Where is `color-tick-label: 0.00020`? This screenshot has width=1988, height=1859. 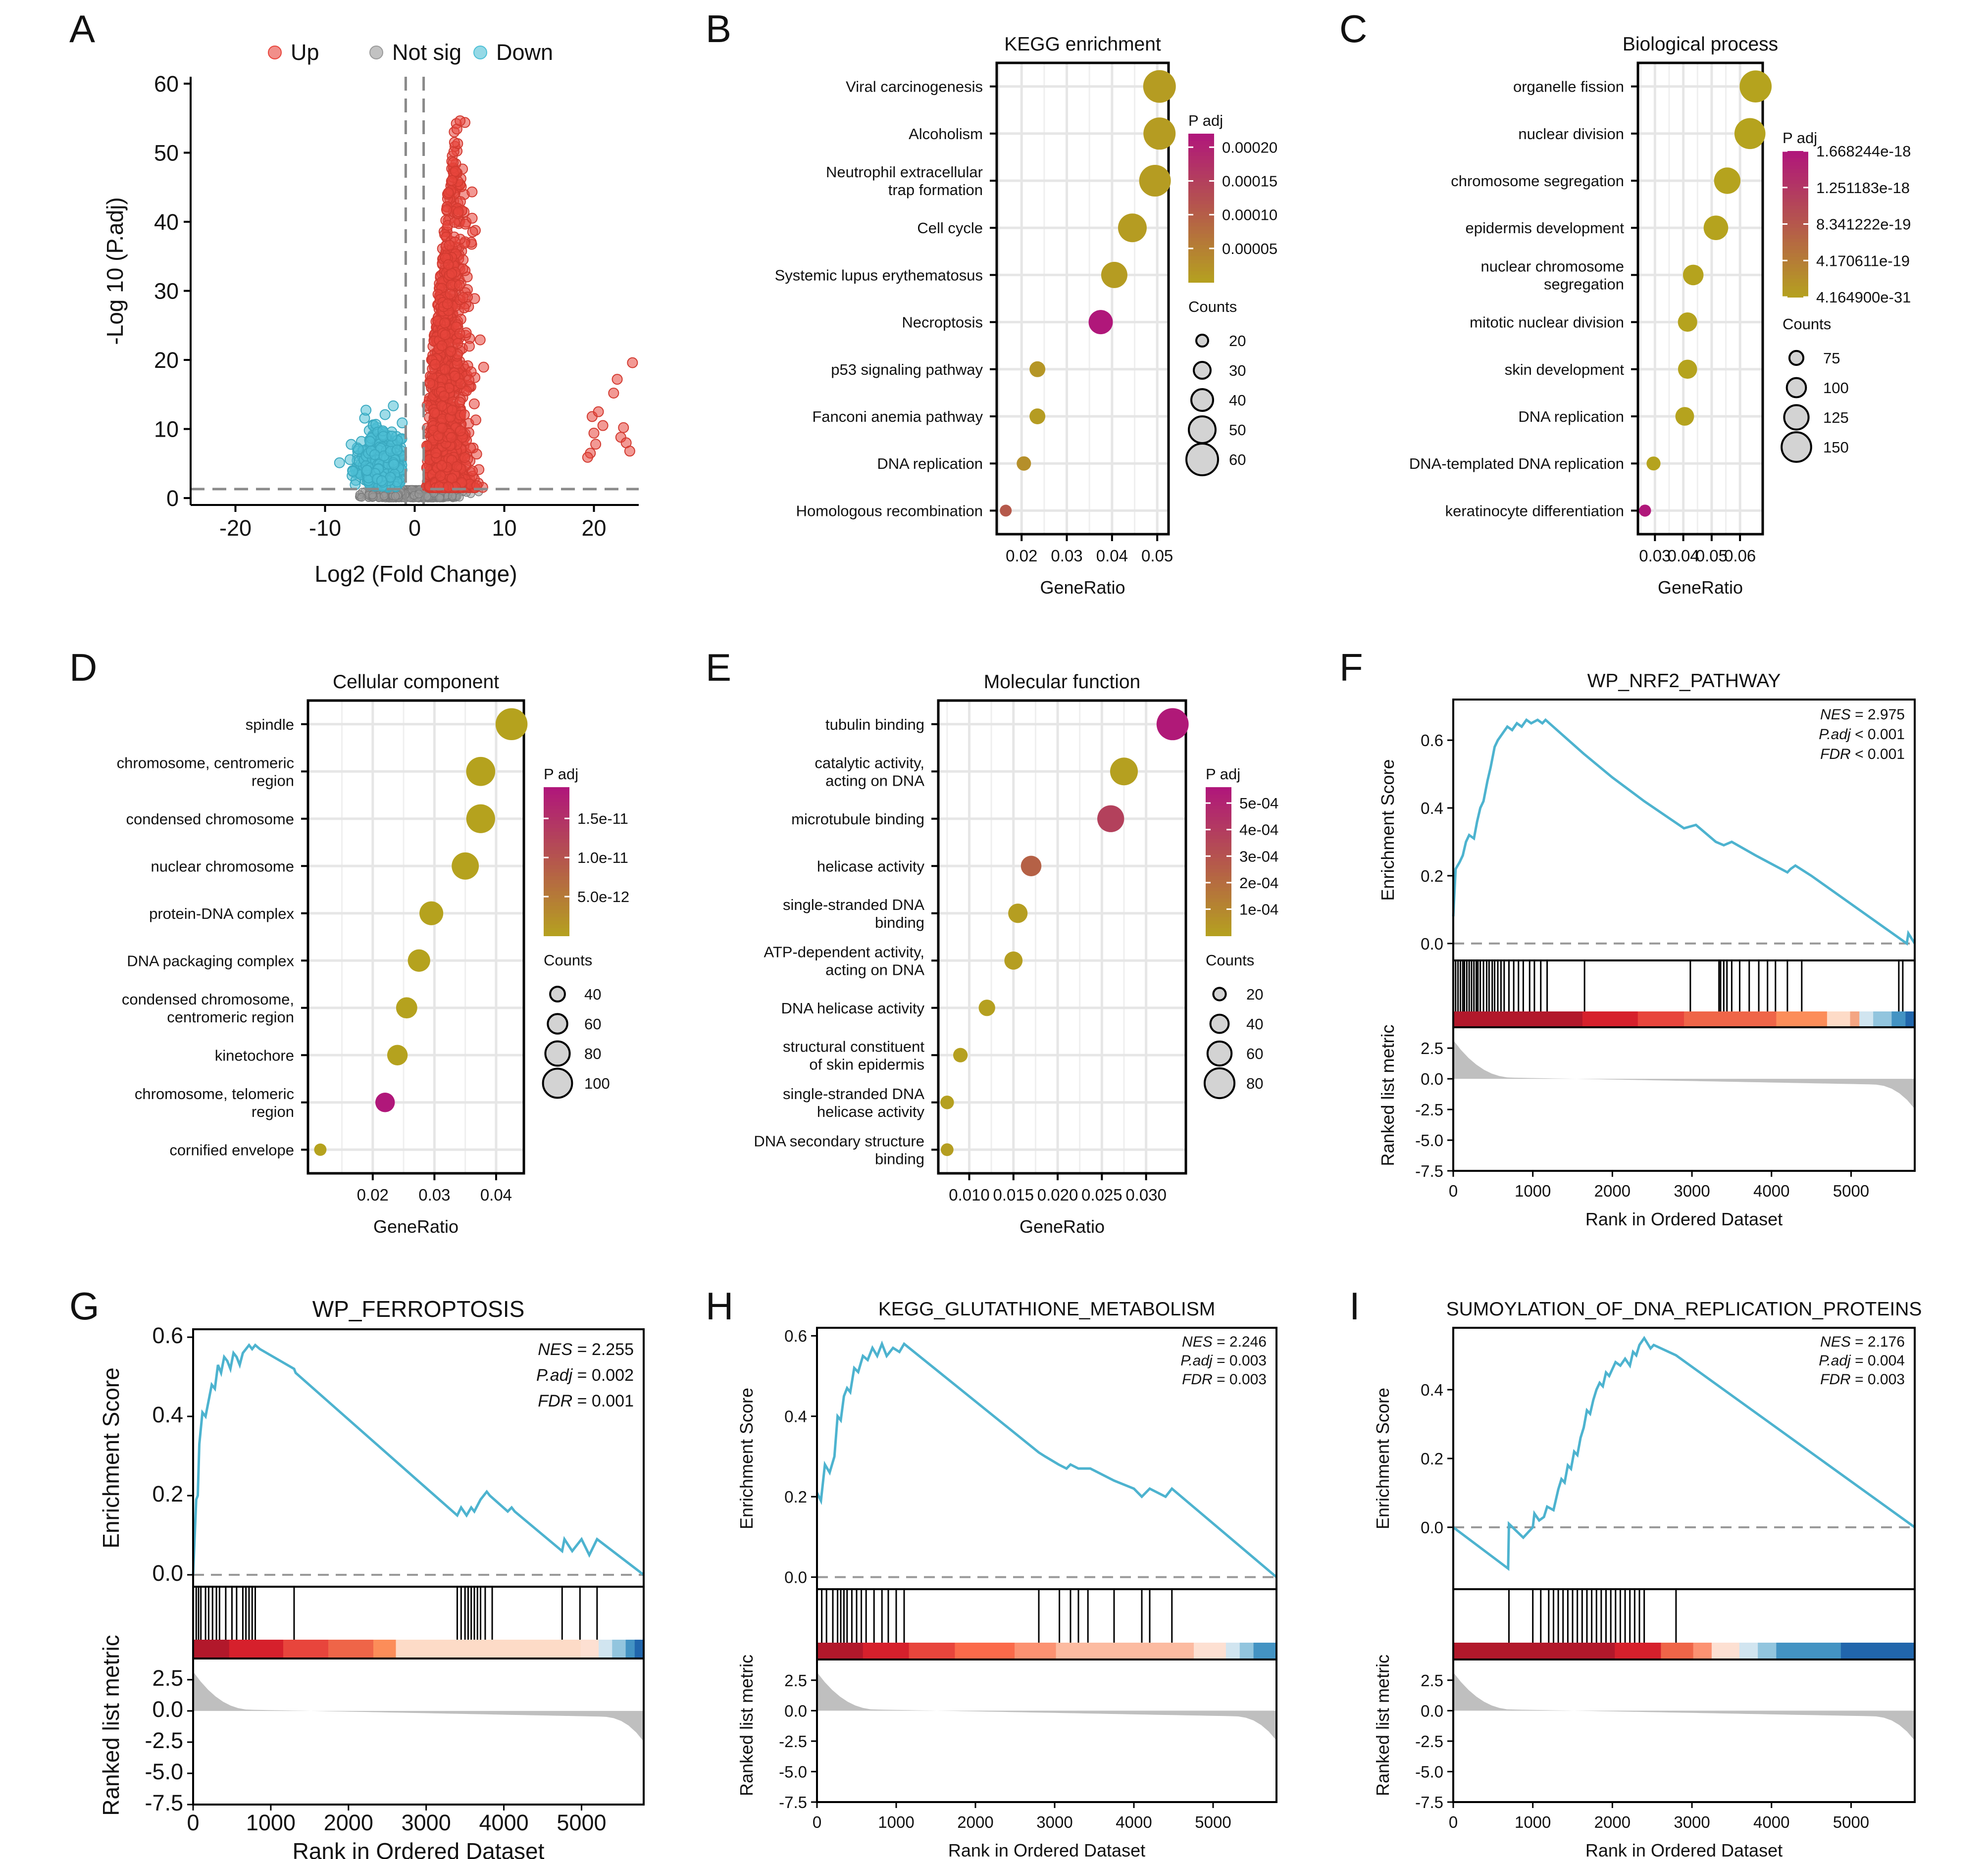
color-tick-label: 0.00020 is located at coordinates (1249, 147).